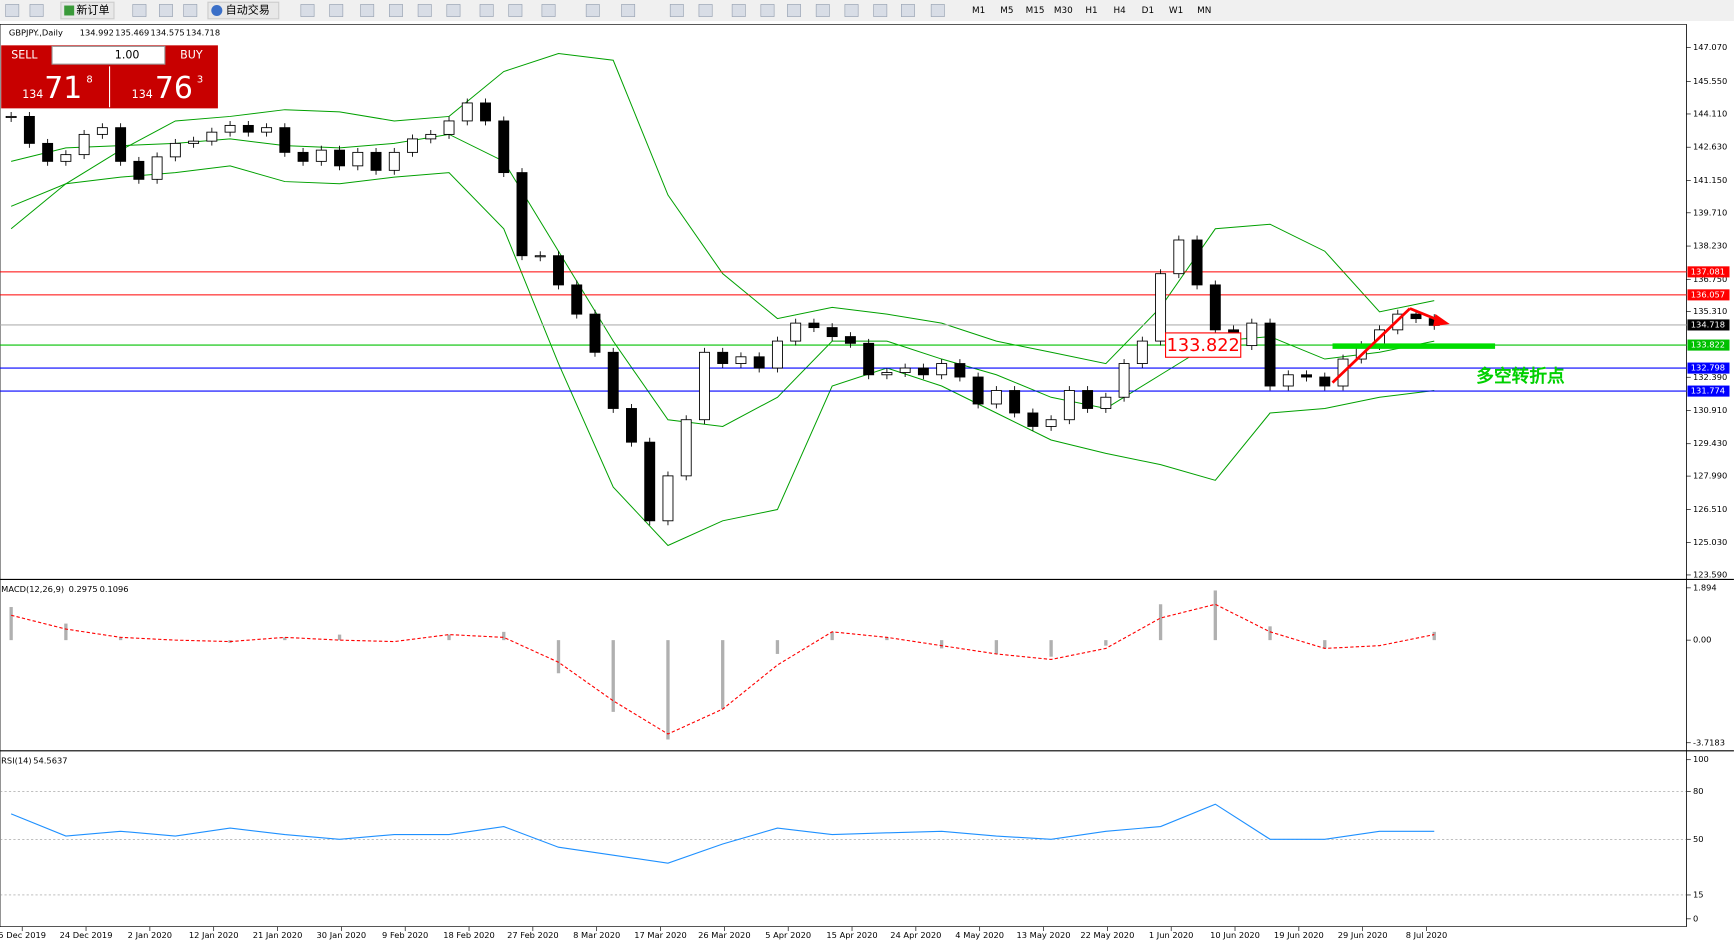 The image size is (1734, 941). I want to click on y-tick-label: 125.030, so click(1710, 542).